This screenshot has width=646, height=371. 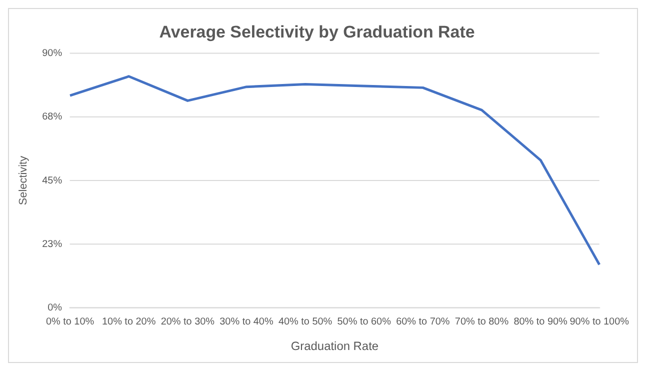 I want to click on x-tick-label: 40% to 50%, so click(x=305, y=322).